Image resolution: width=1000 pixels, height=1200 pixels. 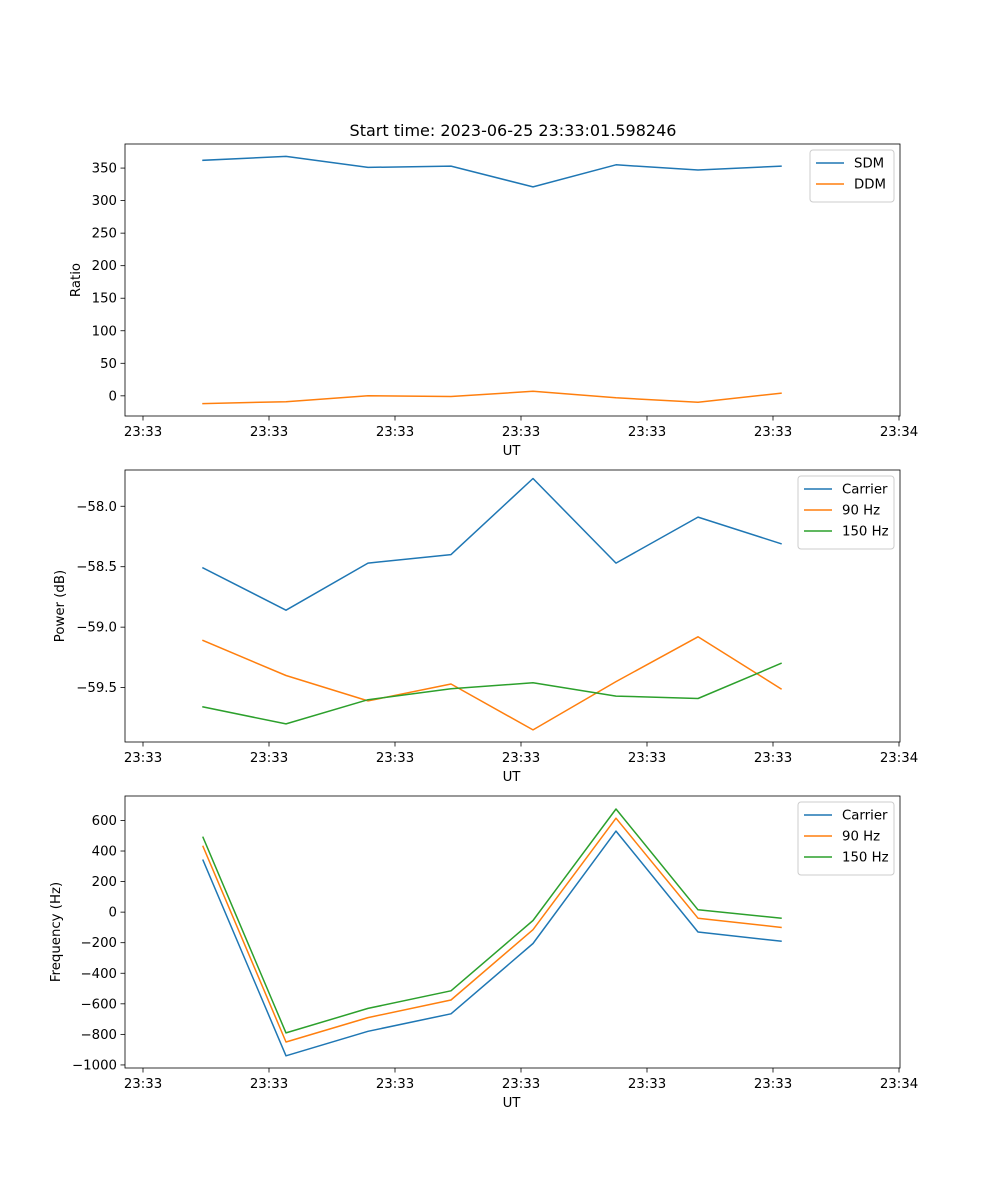 What do you see at coordinates (104, 852) in the screenshot?
I see `y-tick-label: 400` at bounding box center [104, 852].